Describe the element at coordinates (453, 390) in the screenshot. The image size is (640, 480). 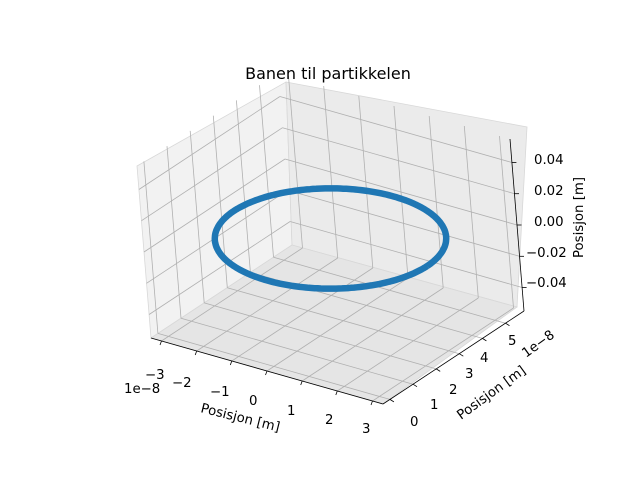
I see `y-tick-label: 2` at that location.